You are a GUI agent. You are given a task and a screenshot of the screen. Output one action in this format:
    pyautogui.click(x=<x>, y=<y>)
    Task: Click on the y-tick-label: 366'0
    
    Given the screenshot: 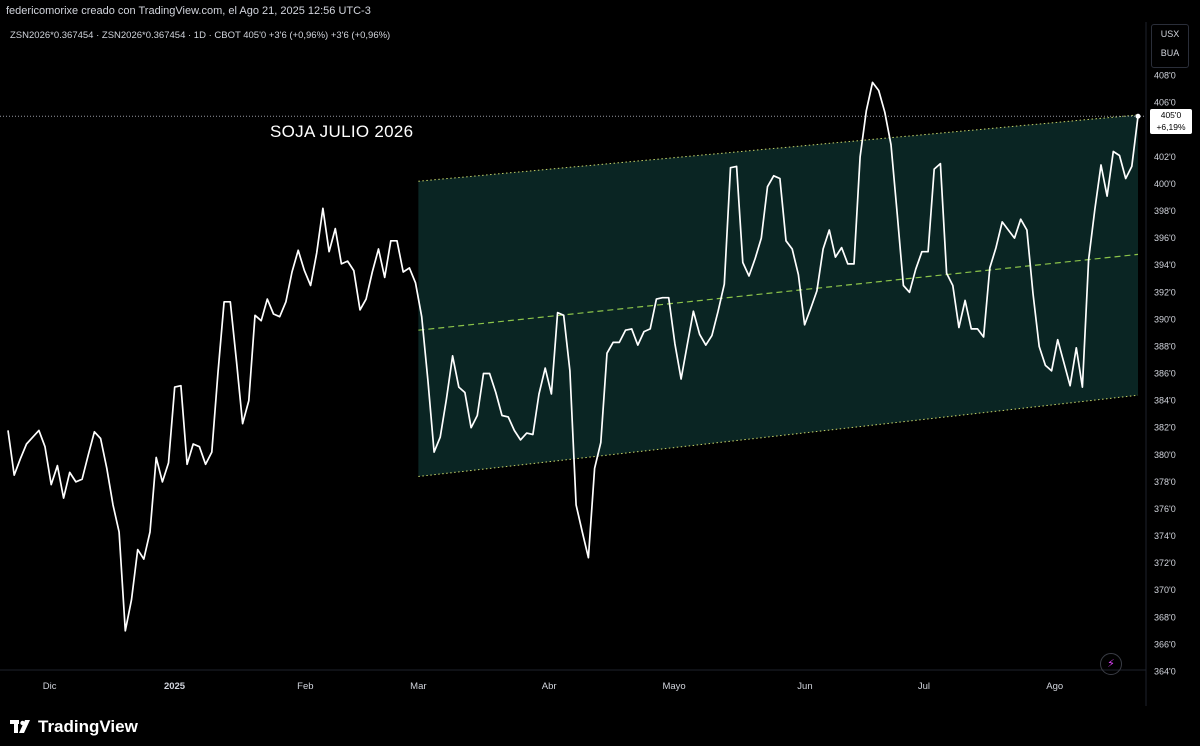 What is the action you would take?
    pyautogui.click(x=1165, y=644)
    